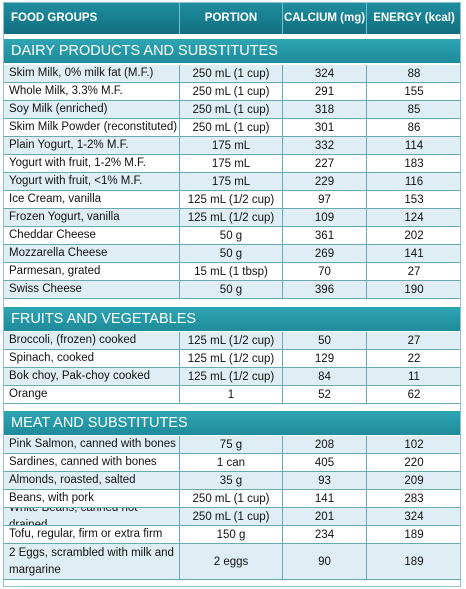  What do you see at coordinates (414, 217) in the screenshot?
I see `energy-cell: 124` at bounding box center [414, 217].